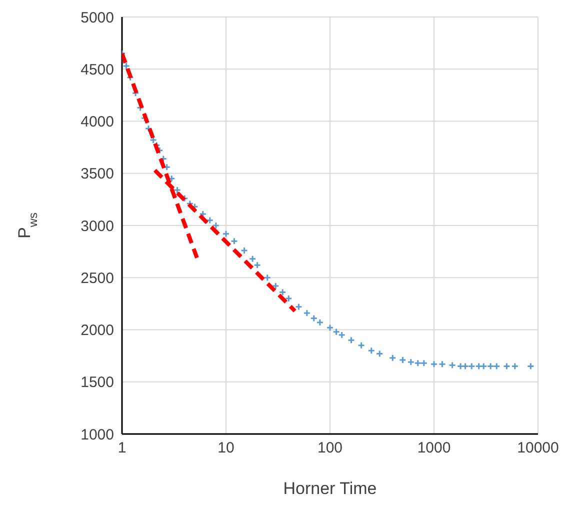 The image size is (571, 524). What do you see at coordinates (122, 448) in the screenshot?
I see `x-tick-label: 1` at bounding box center [122, 448].